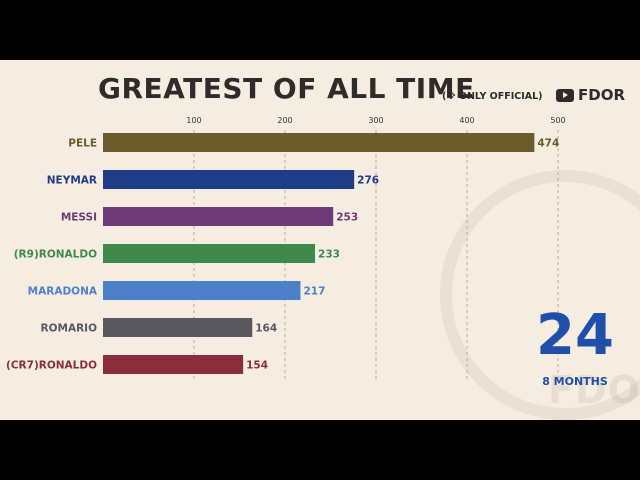 The width and height of the screenshot is (640, 480). Describe the element at coordinates (82, 144) in the screenshot. I see `category-label: PELE` at that location.